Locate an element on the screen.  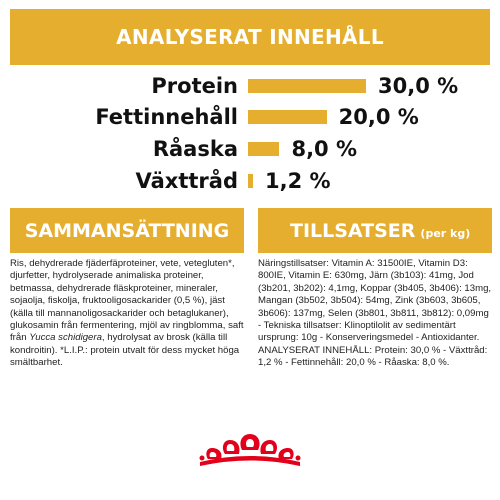
additives-subtitle: (per kg) is located at coordinates (445, 233).